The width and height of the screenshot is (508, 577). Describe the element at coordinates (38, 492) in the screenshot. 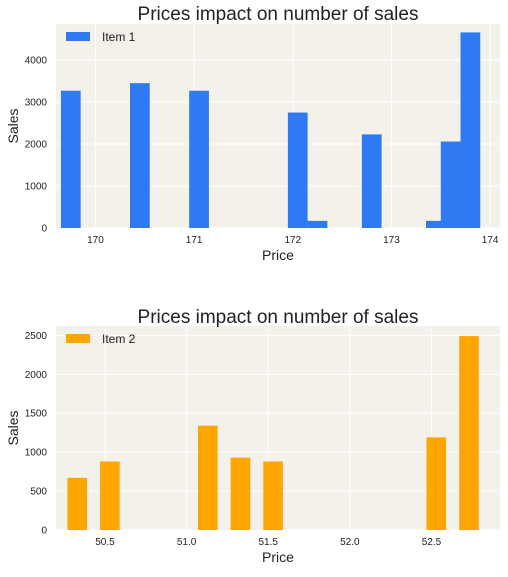

I see `y-tick-label: 500` at that location.